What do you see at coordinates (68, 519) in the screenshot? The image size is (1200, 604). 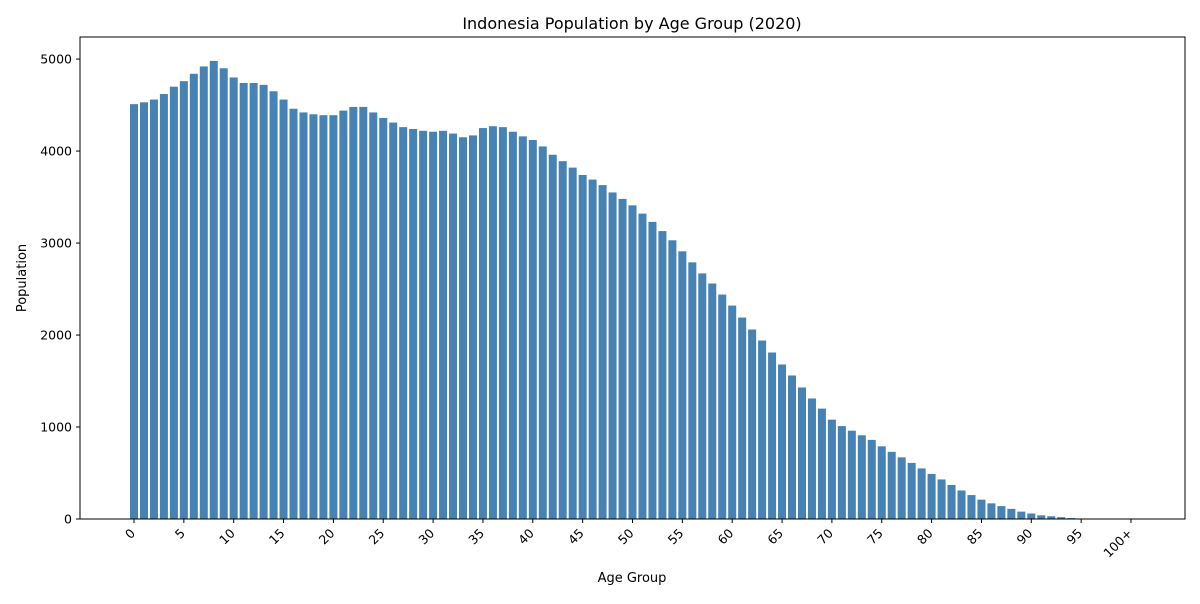 I see `y-tick-label: 0` at bounding box center [68, 519].